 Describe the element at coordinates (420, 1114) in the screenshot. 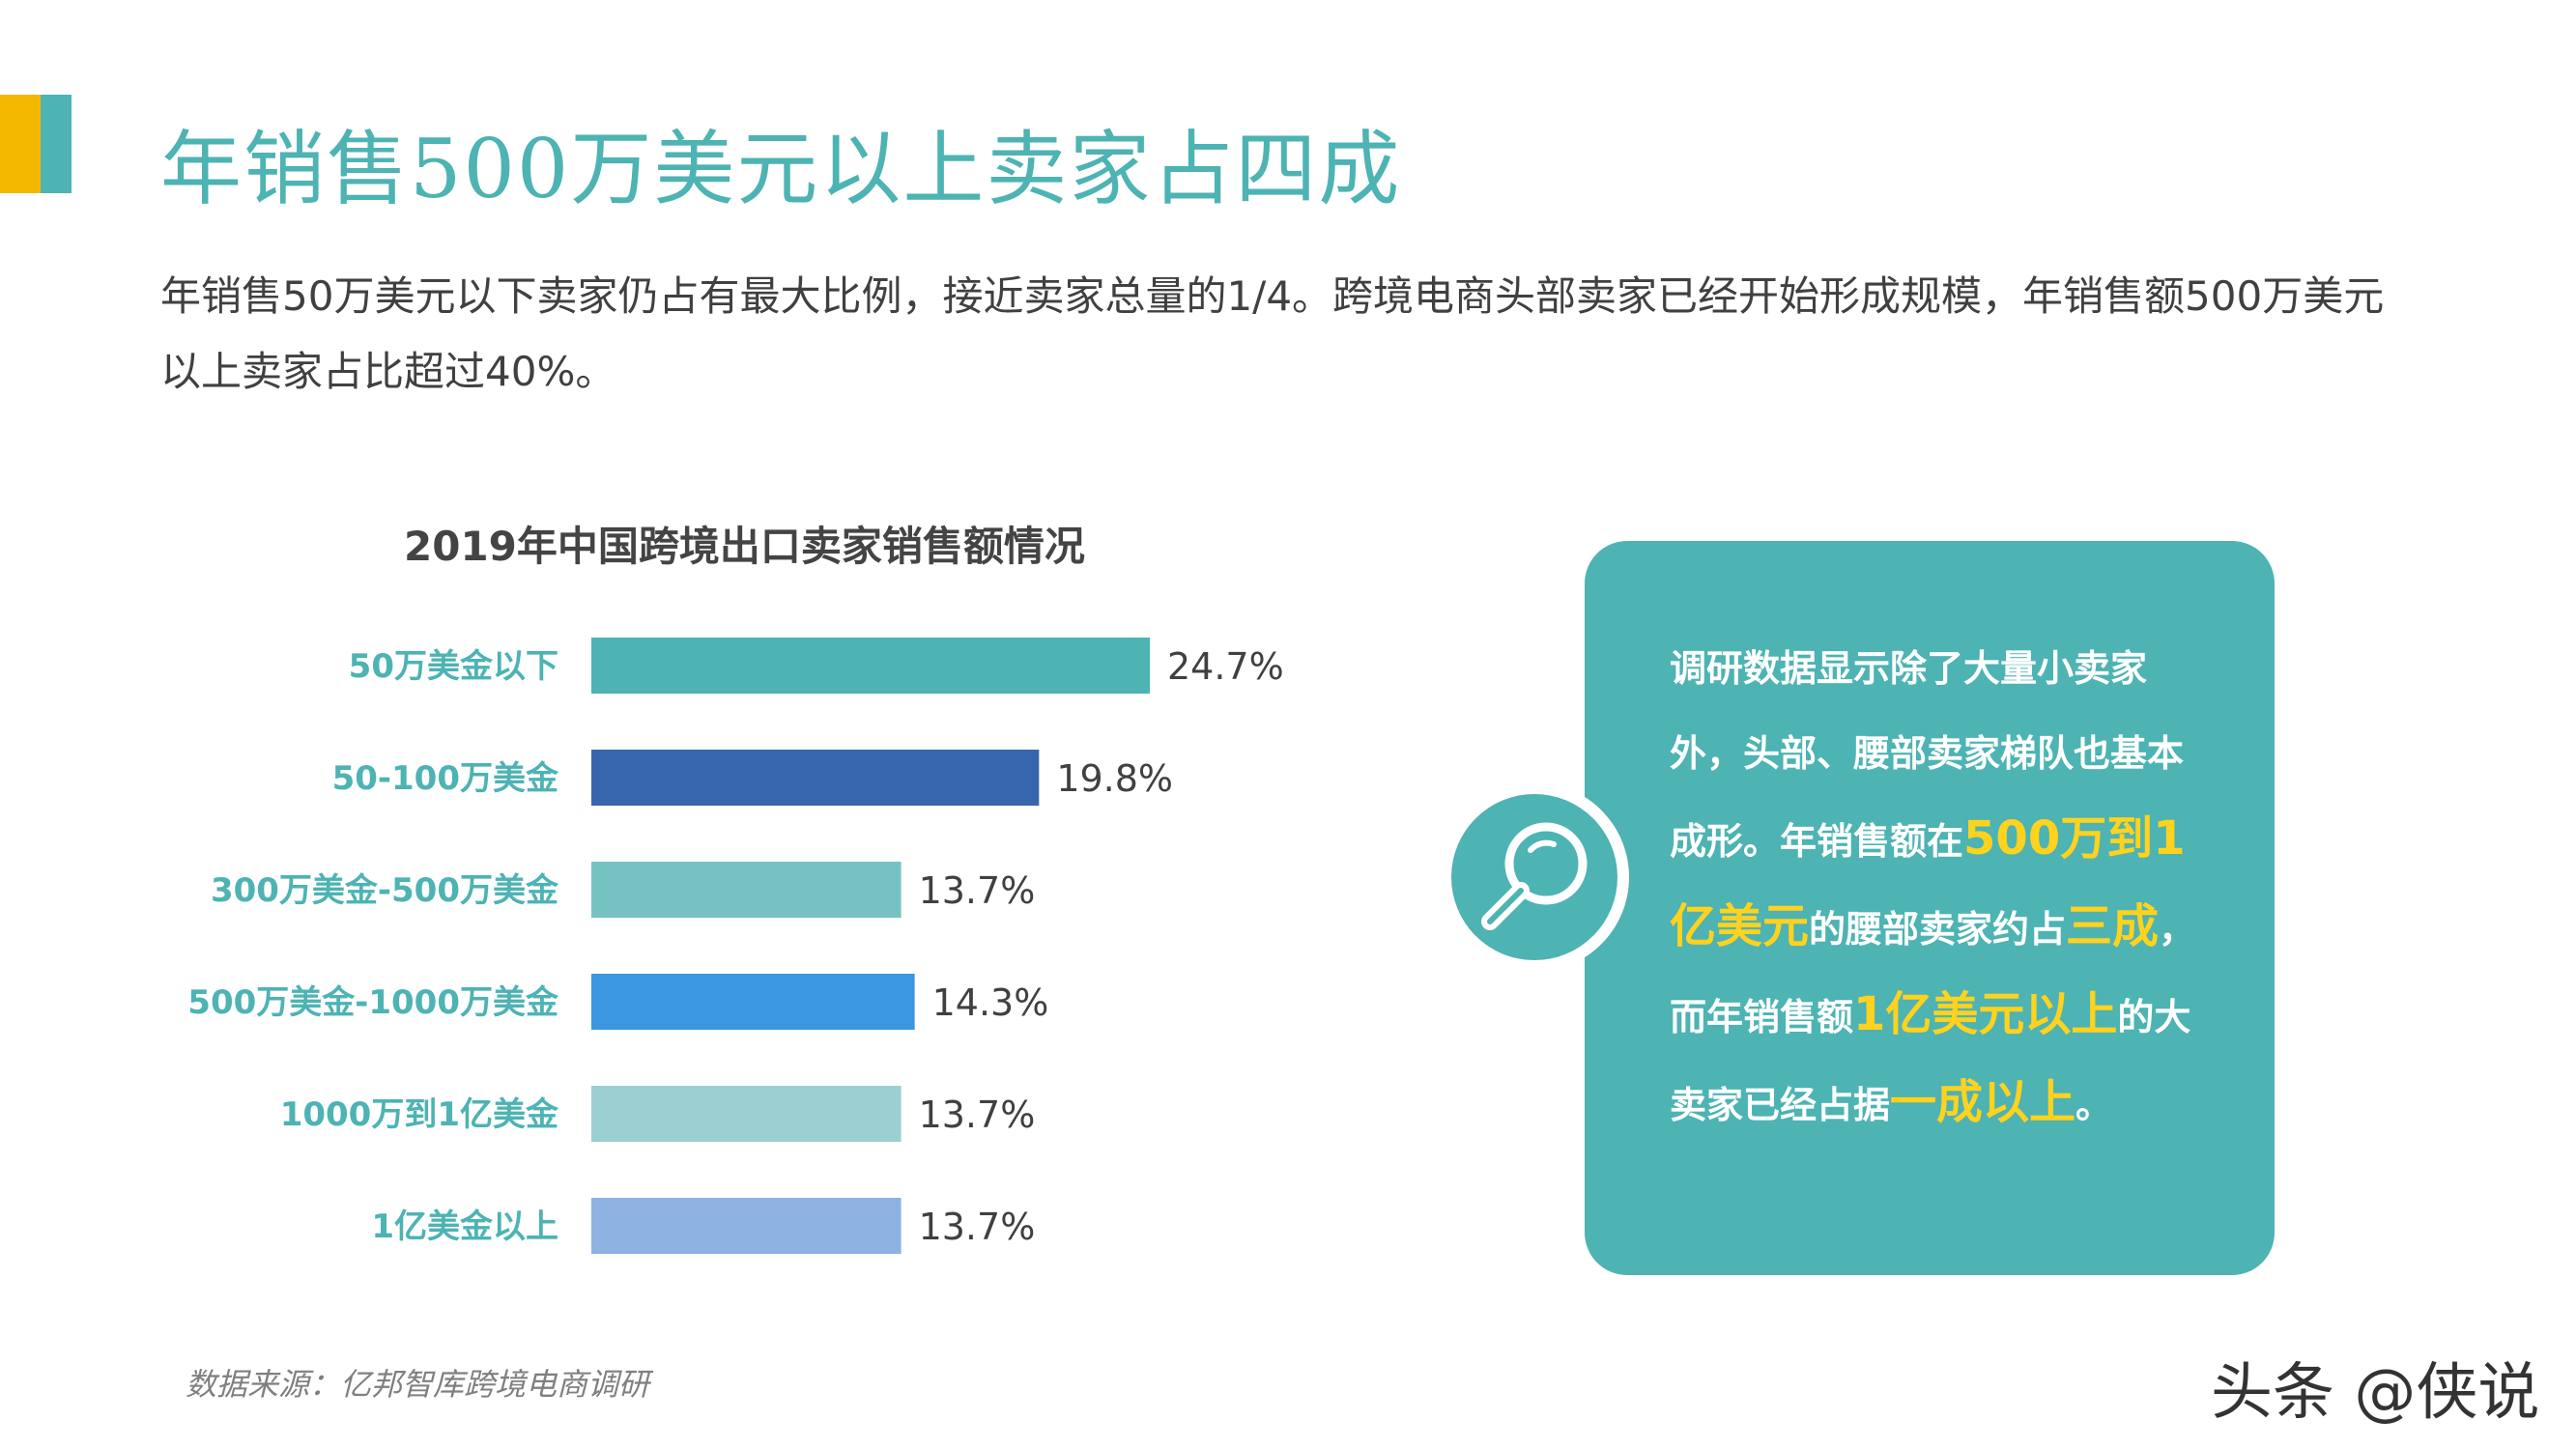

I see `category-label: 1000万到1亿美金` at that location.